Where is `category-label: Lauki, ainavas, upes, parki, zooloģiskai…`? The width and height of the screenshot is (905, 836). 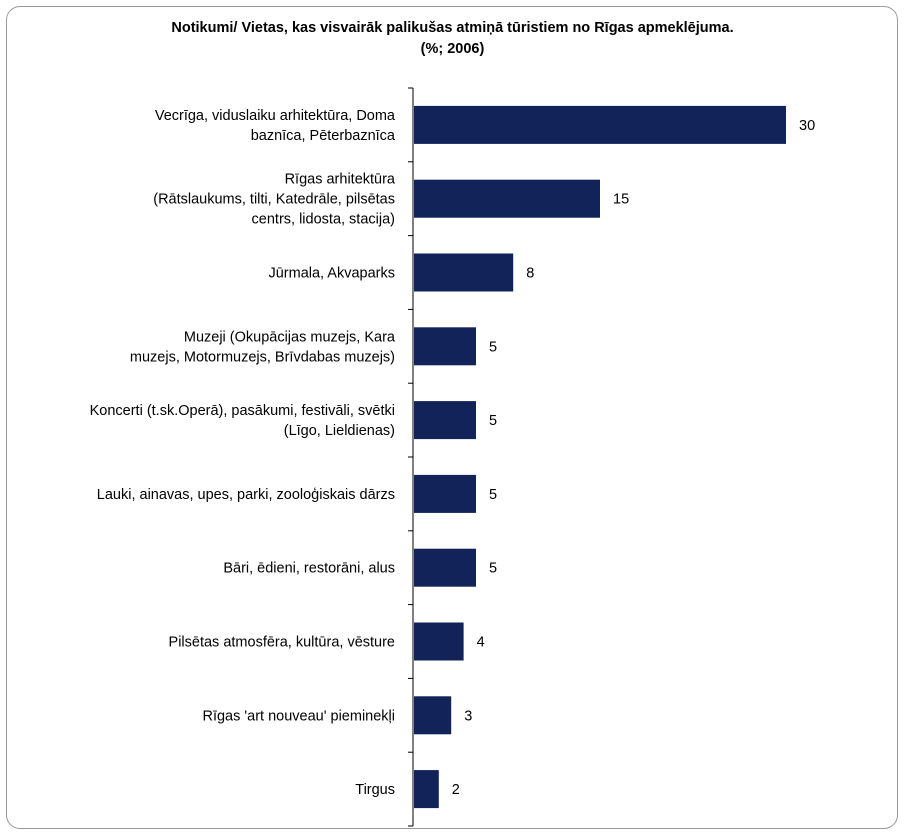
category-label: Lauki, ainavas, upes, parki, zooloģiskai… is located at coordinates (246, 495).